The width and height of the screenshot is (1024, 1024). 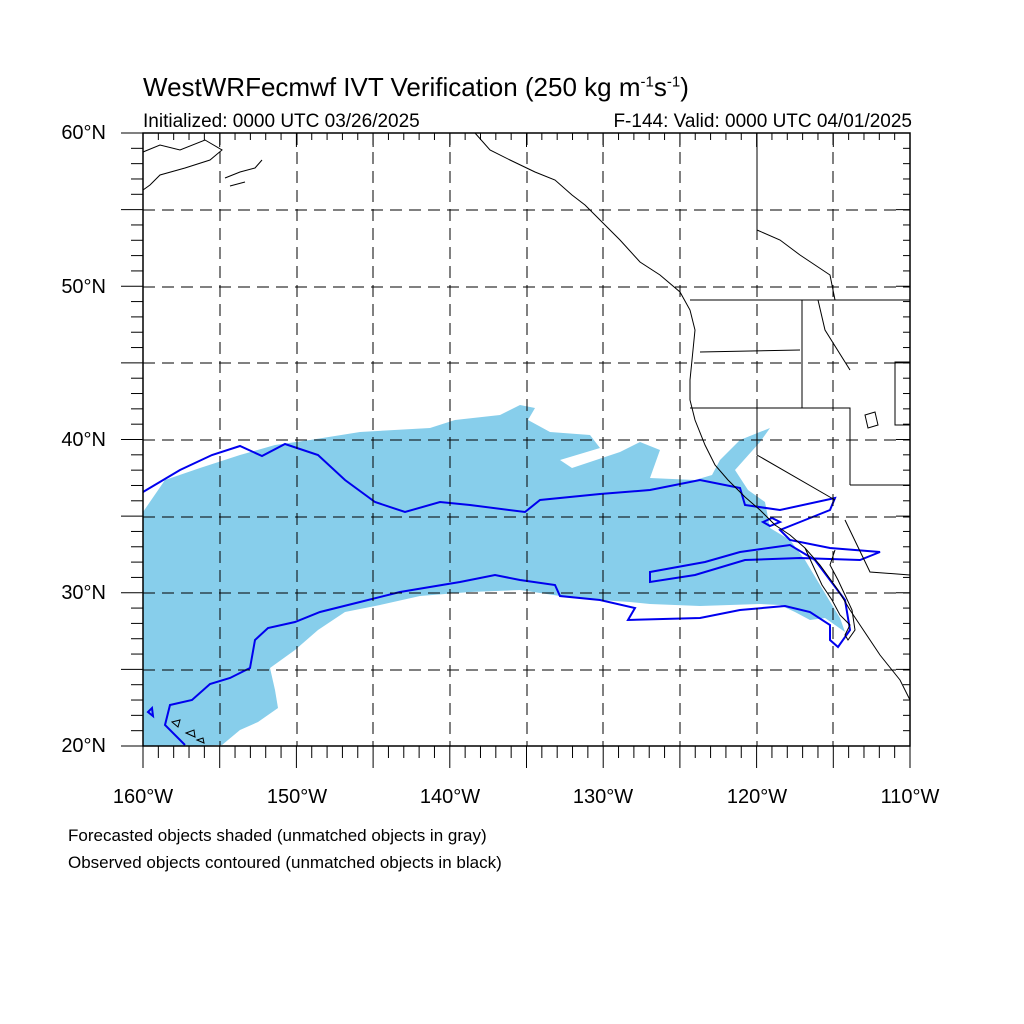 I want to click on lat-label-40n: 40°N, so click(x=83, y=440).